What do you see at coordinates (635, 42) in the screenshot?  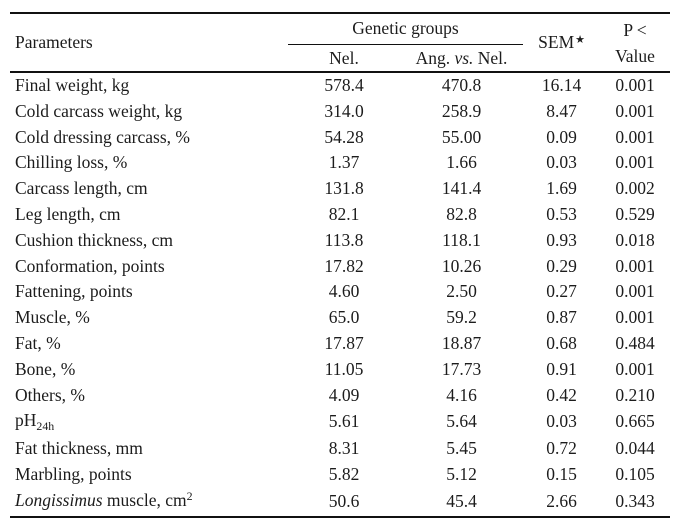 I see `header-p-value: P < Value` at bounding box center [635, 42].